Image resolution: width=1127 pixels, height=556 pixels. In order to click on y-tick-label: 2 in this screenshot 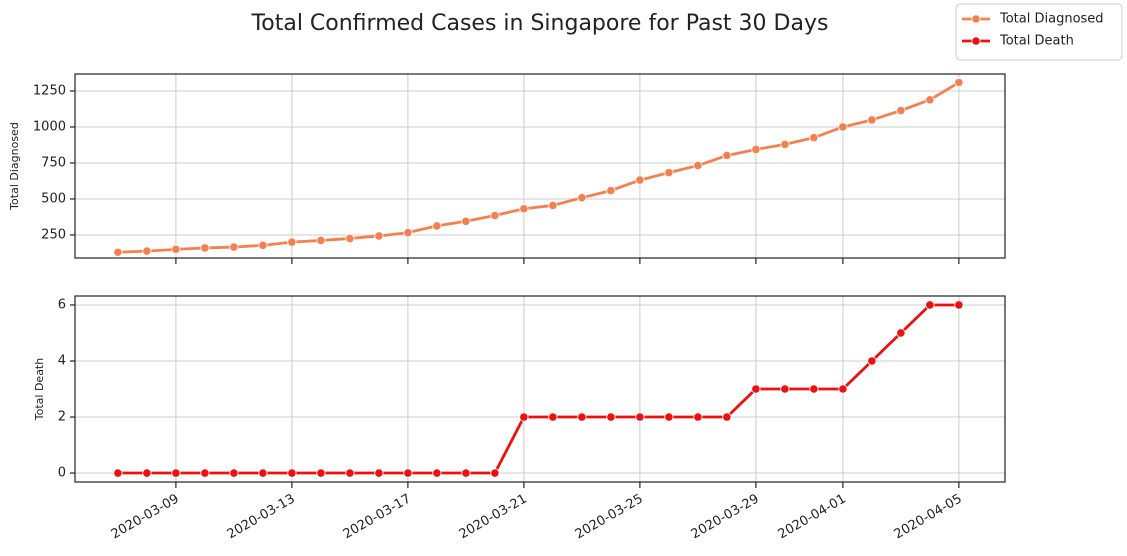, I will do `click(62, 417)`.